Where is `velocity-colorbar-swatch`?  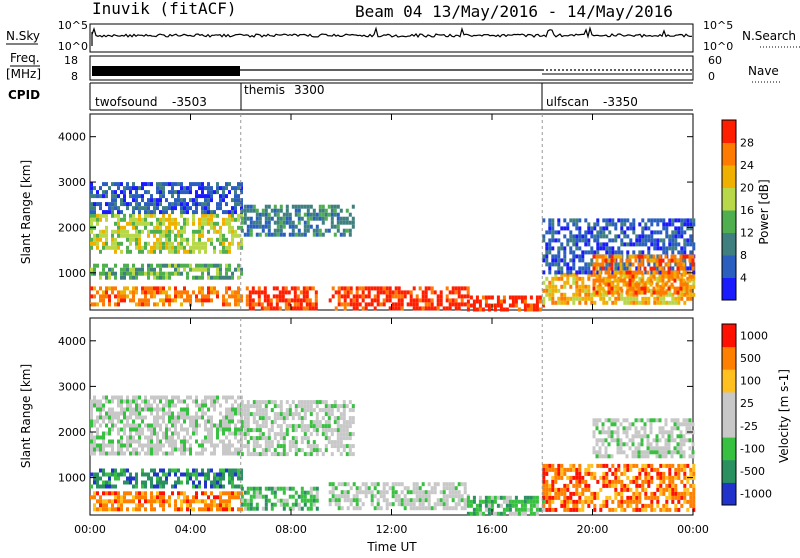
velocity-colorbar-swatch is located at coordinates (729, 358).